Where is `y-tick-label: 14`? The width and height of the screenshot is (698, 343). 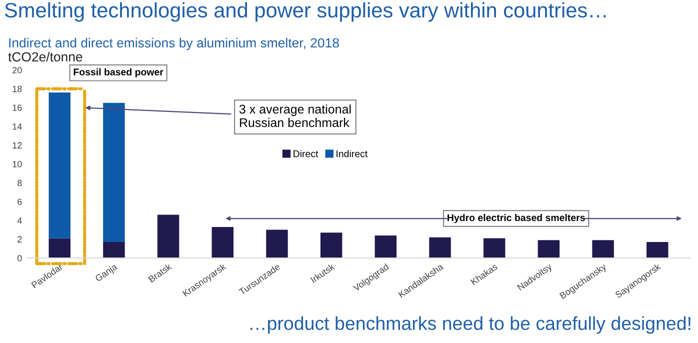
y-tick-label: 14 is located at coordinates (17, 126).